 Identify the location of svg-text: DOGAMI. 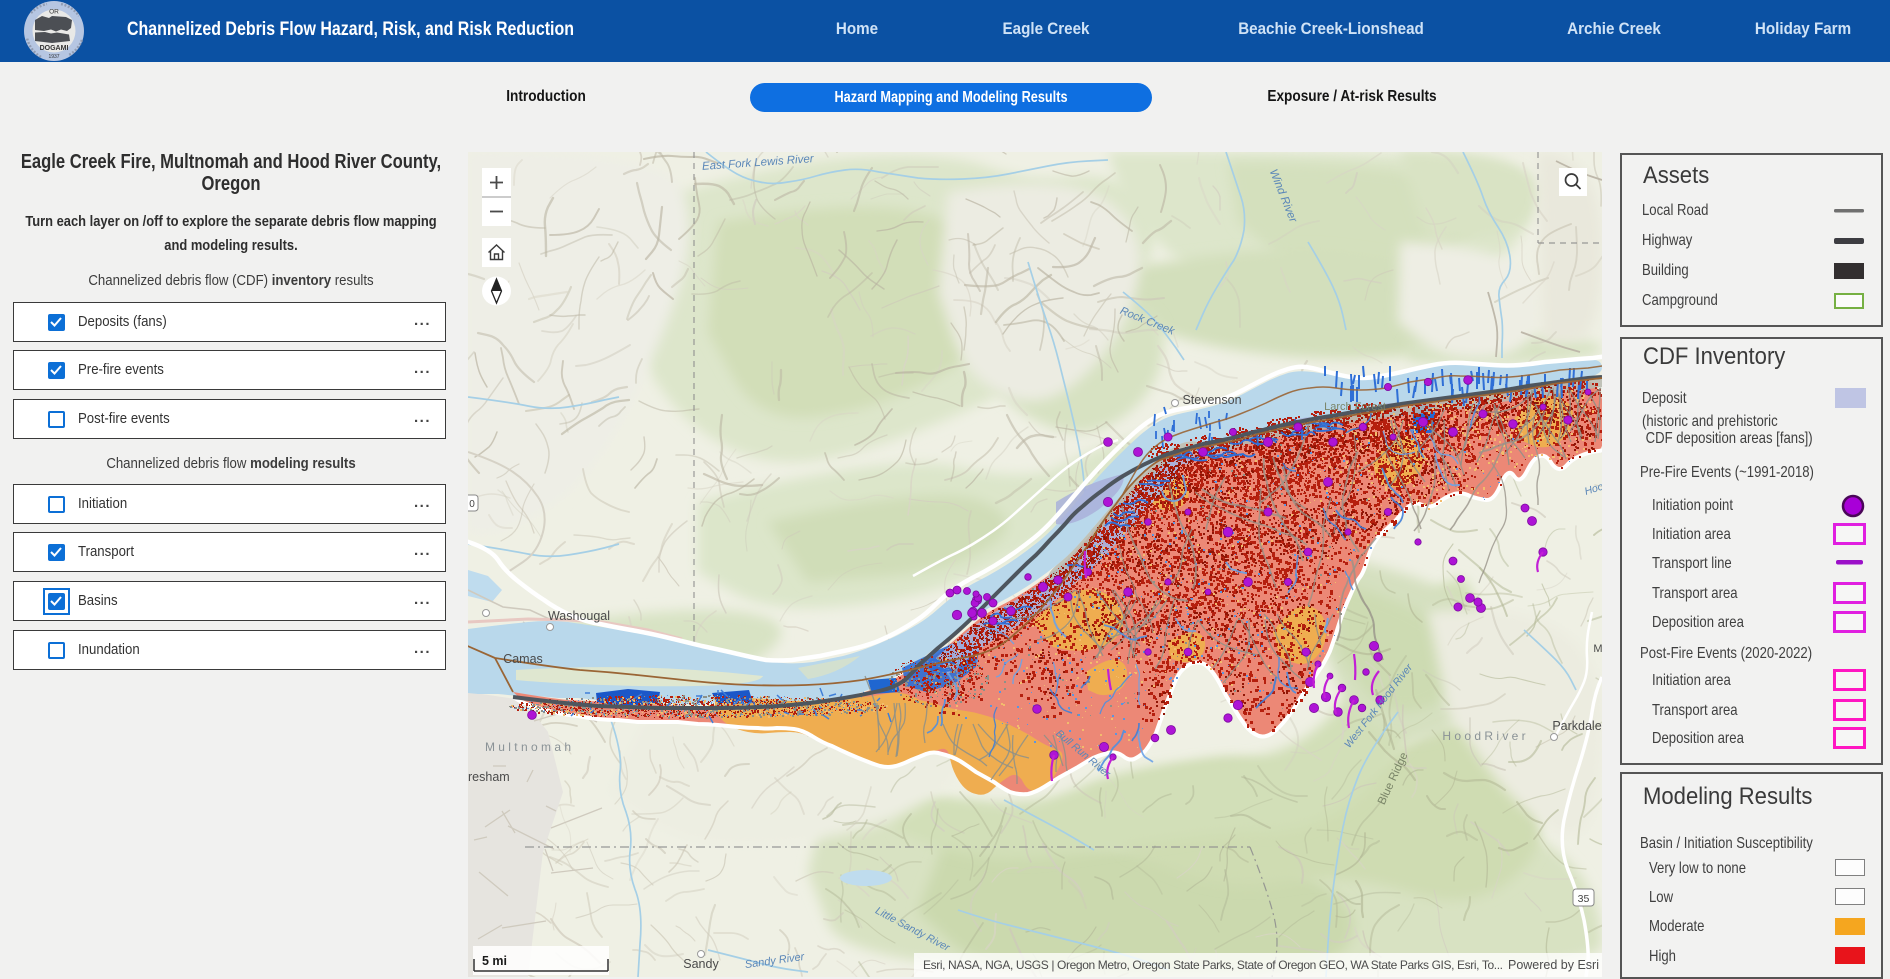
(54, 48).